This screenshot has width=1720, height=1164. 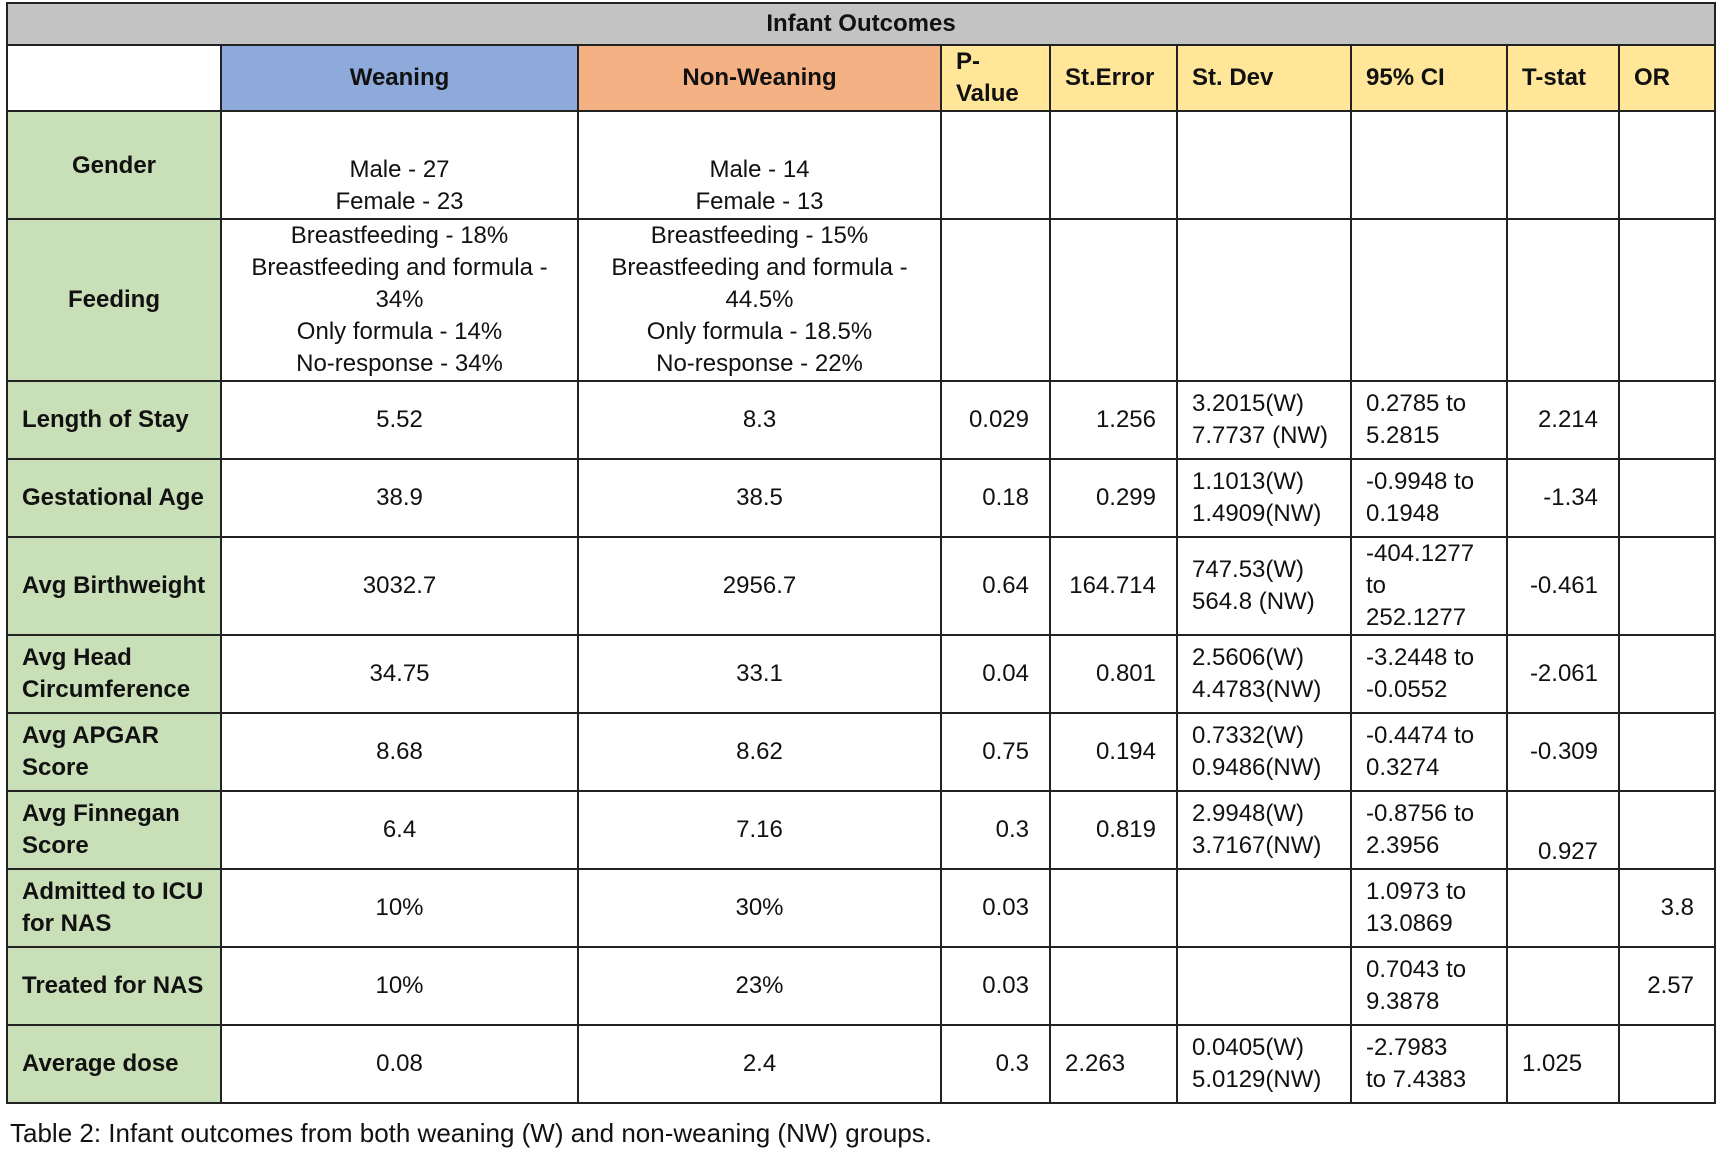 I want to click on cell-gender-ci, so click(x=1429, y=165).